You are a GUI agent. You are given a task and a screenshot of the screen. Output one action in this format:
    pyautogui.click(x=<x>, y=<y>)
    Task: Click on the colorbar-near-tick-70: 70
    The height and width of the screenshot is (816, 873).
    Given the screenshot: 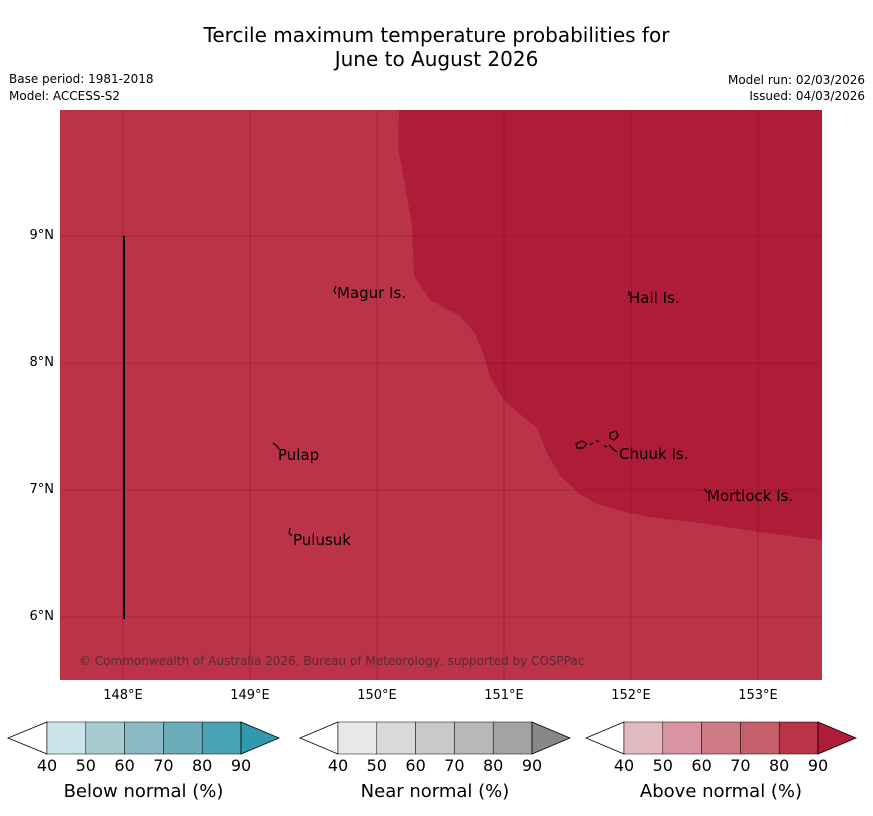 What is the action you would take?
    pyautogui.click(x=454, y=765)
    